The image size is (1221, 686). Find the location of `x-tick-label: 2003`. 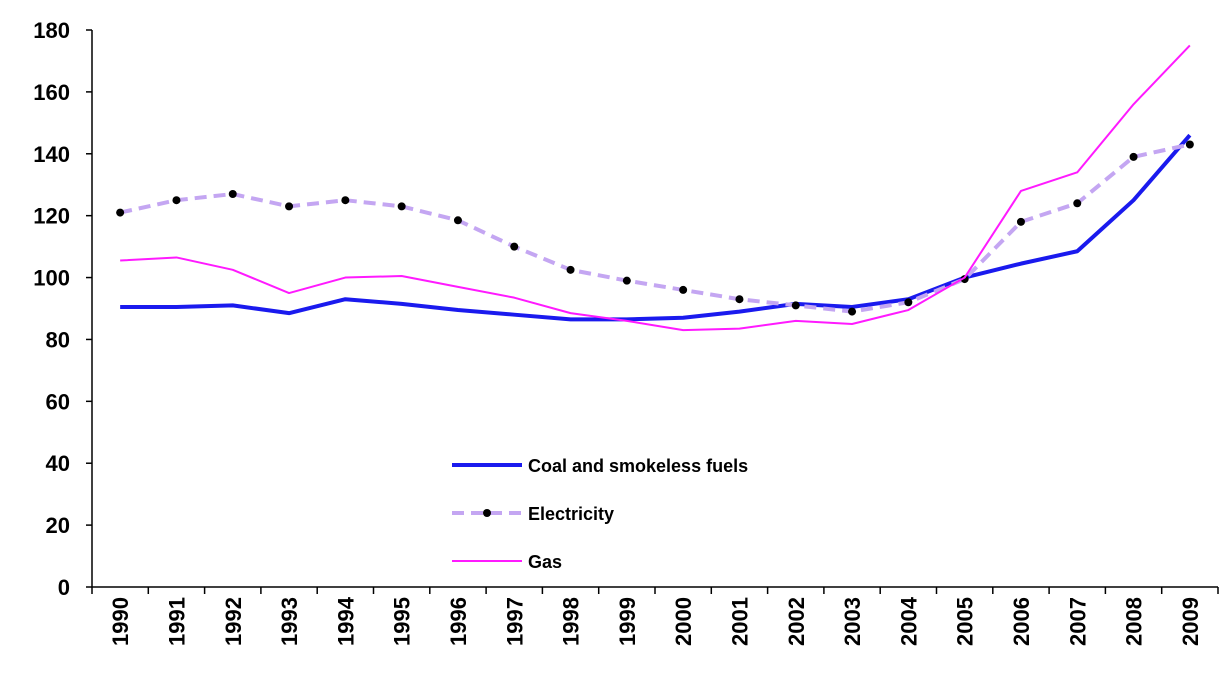

x-tick-label: 2003 is located at coordinates (852, 621).